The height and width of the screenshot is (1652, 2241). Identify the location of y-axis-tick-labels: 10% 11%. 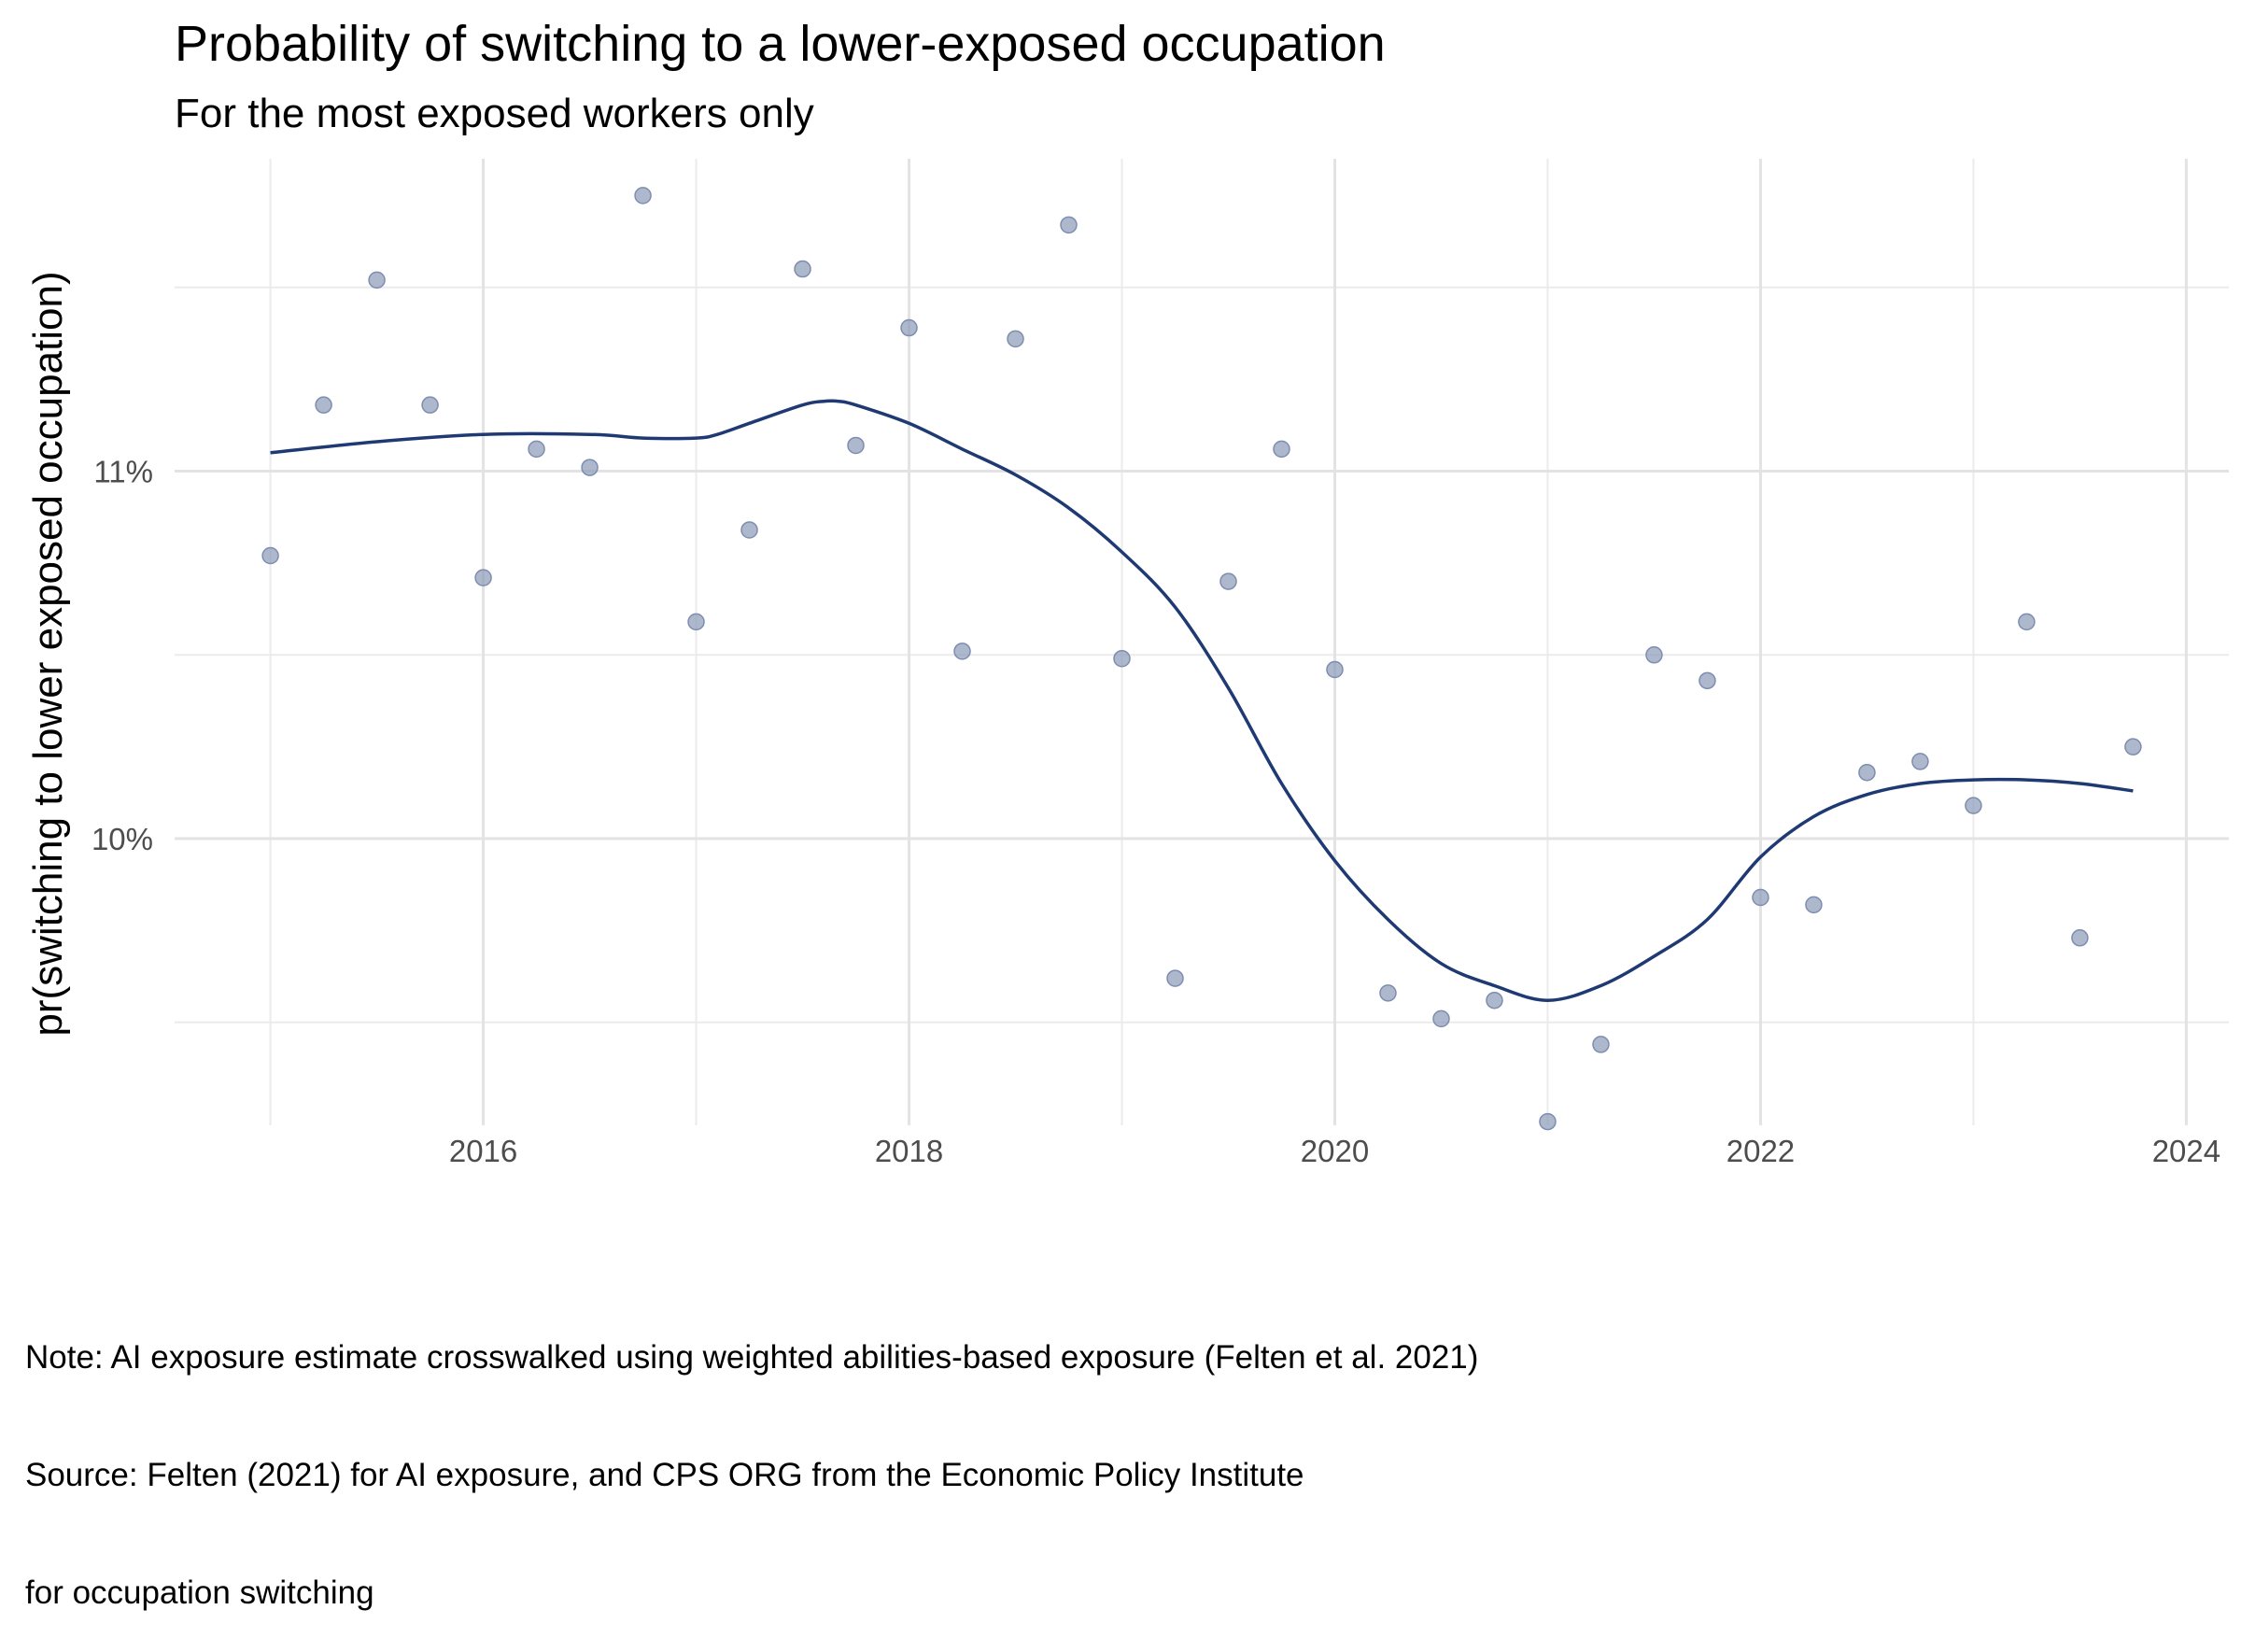
(122, 656).